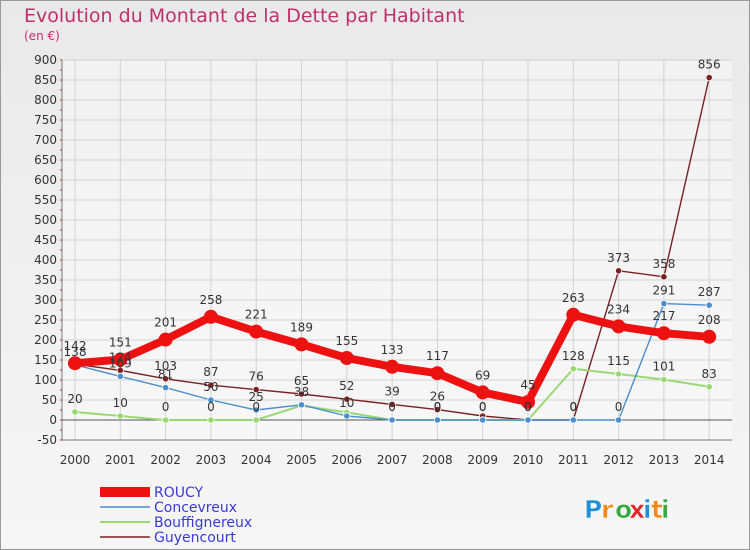 The width and height of the screenshot is (750, 550). Describe the element at coordinates (301, 392) in the screenshot. I see `data-label: 38` at that location.